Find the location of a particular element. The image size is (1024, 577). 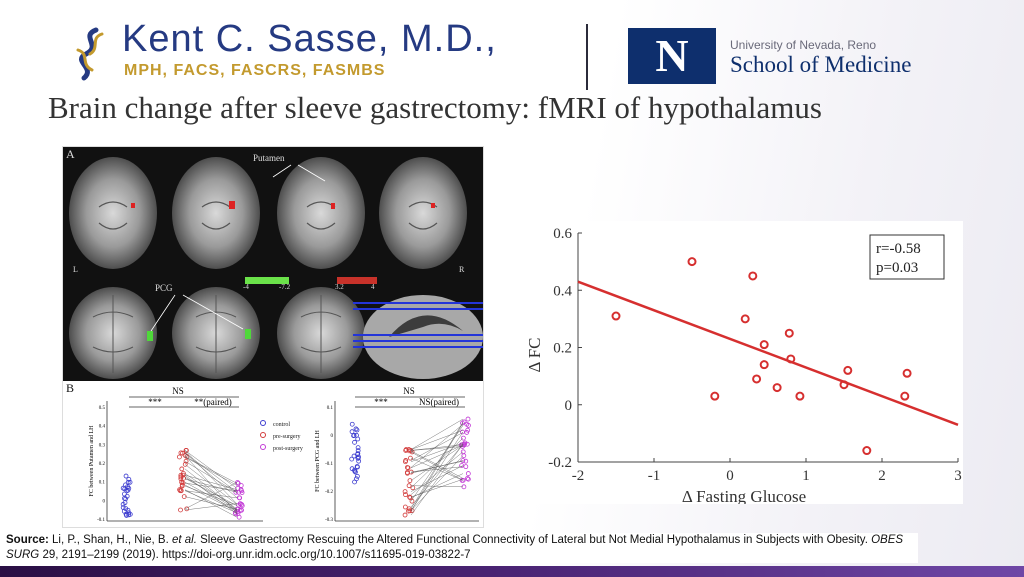

doctor-credentials: MPH, FACS, FASCRS, FASMBS is located at coordinates (255, 70).